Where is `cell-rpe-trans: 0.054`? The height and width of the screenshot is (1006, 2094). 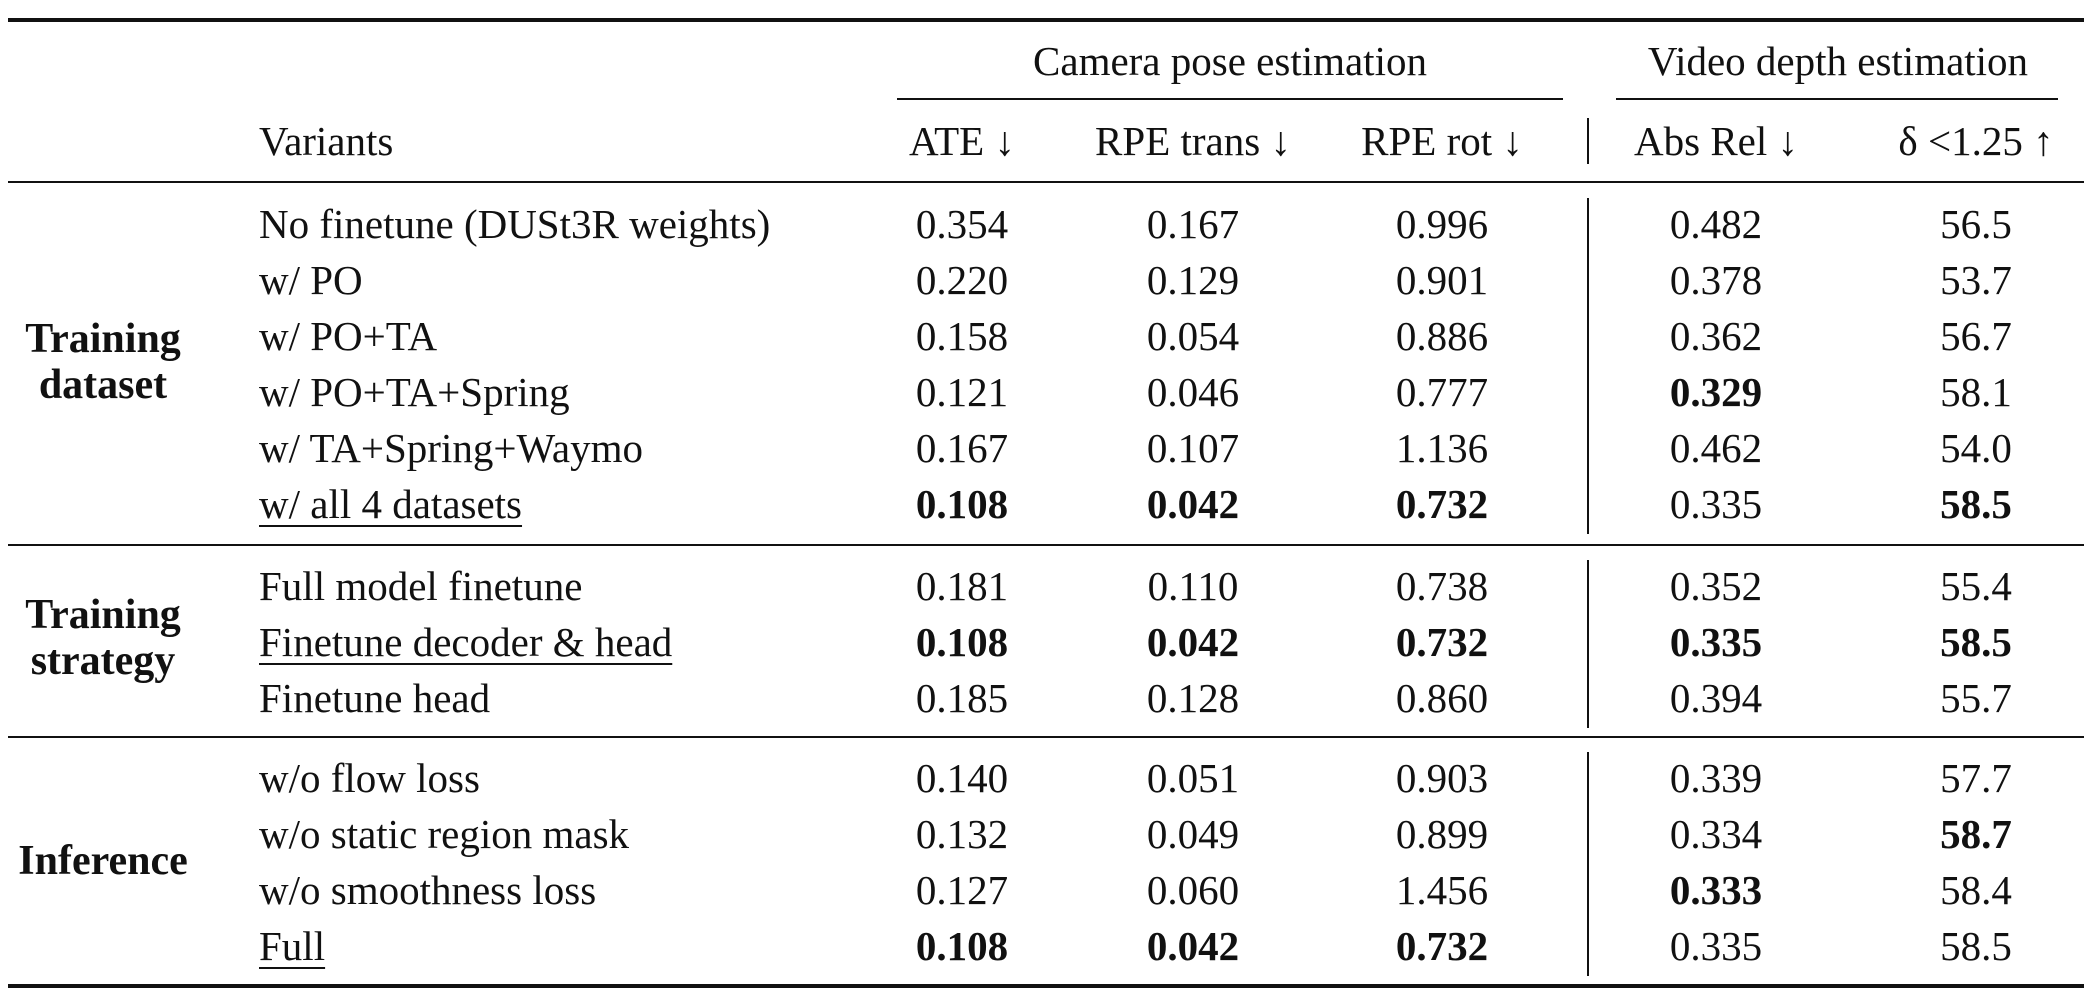 cell-rpe-trans: 0.054 is located at coordinates (1193, 336).